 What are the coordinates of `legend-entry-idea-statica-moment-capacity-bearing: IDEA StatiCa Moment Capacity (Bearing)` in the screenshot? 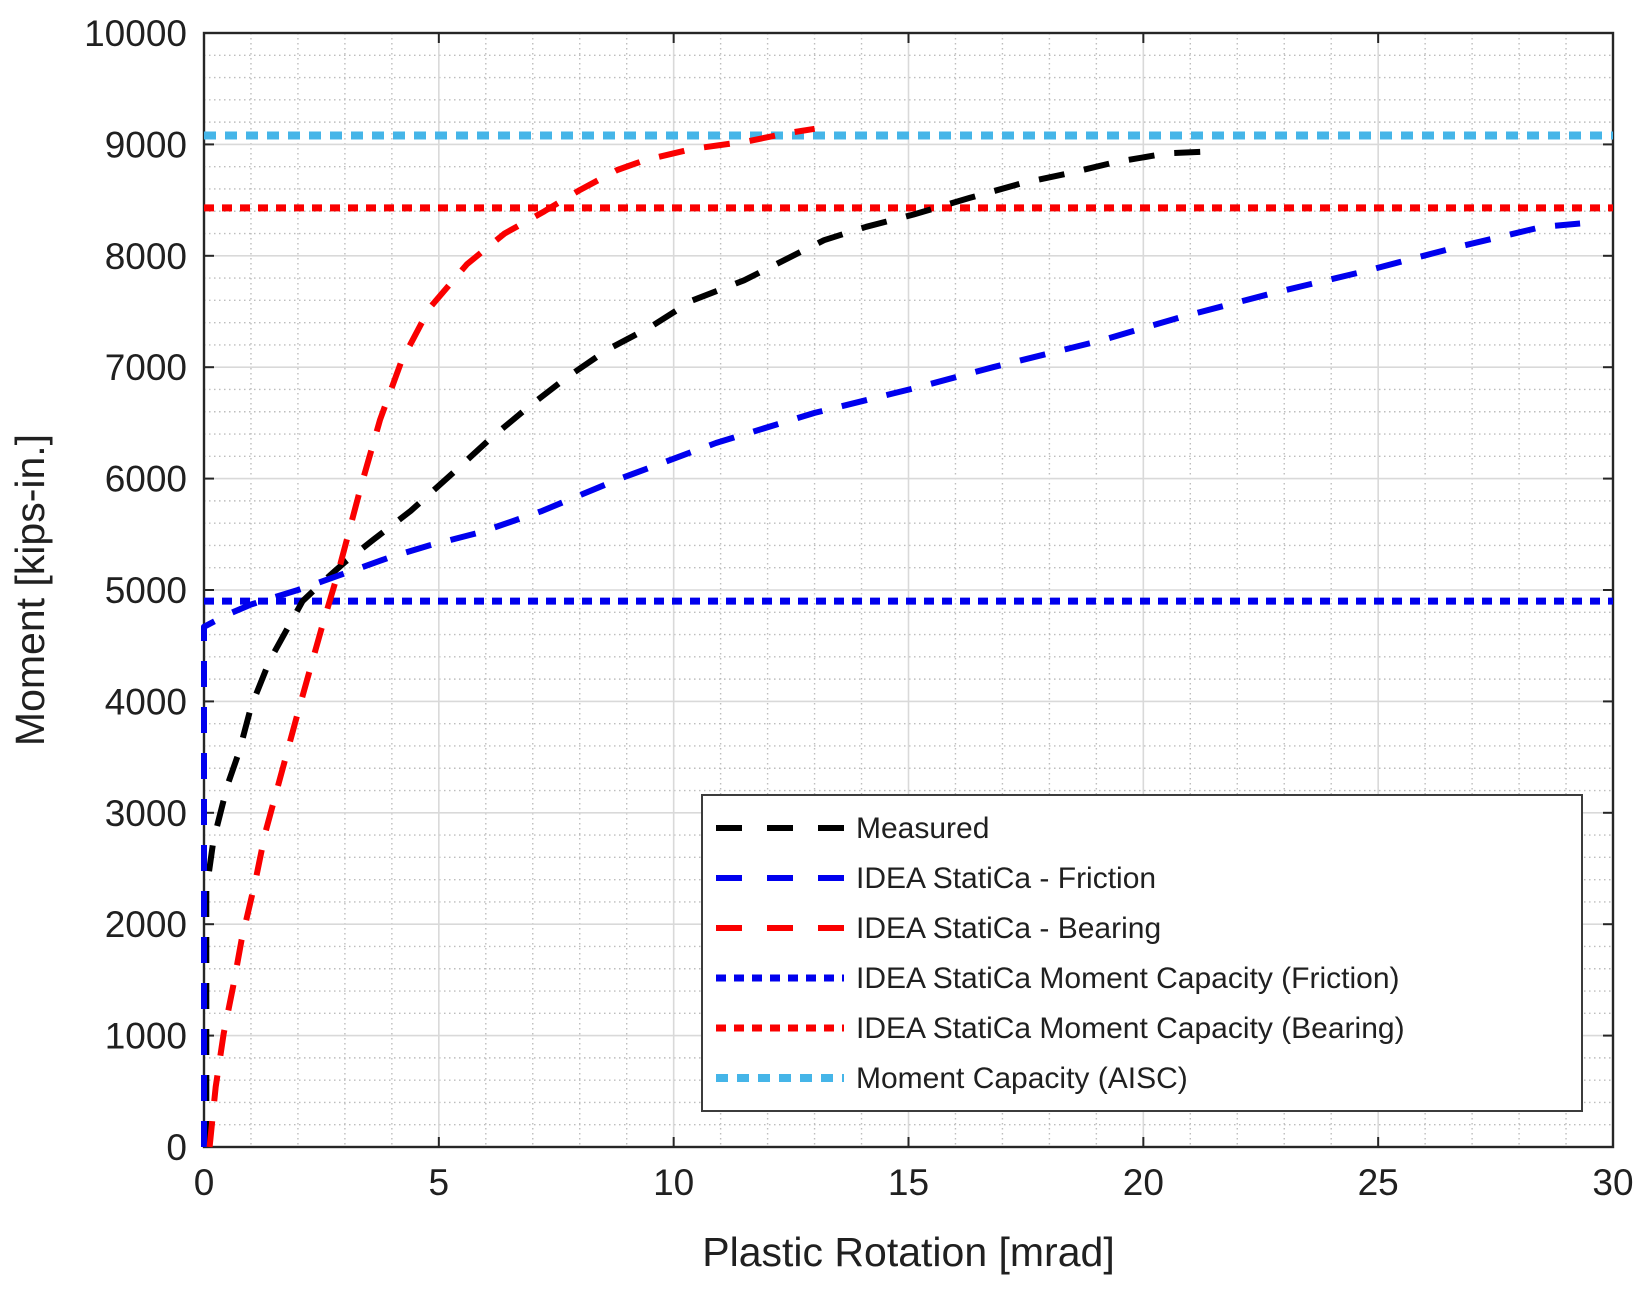 It's located at (1060, 1028).